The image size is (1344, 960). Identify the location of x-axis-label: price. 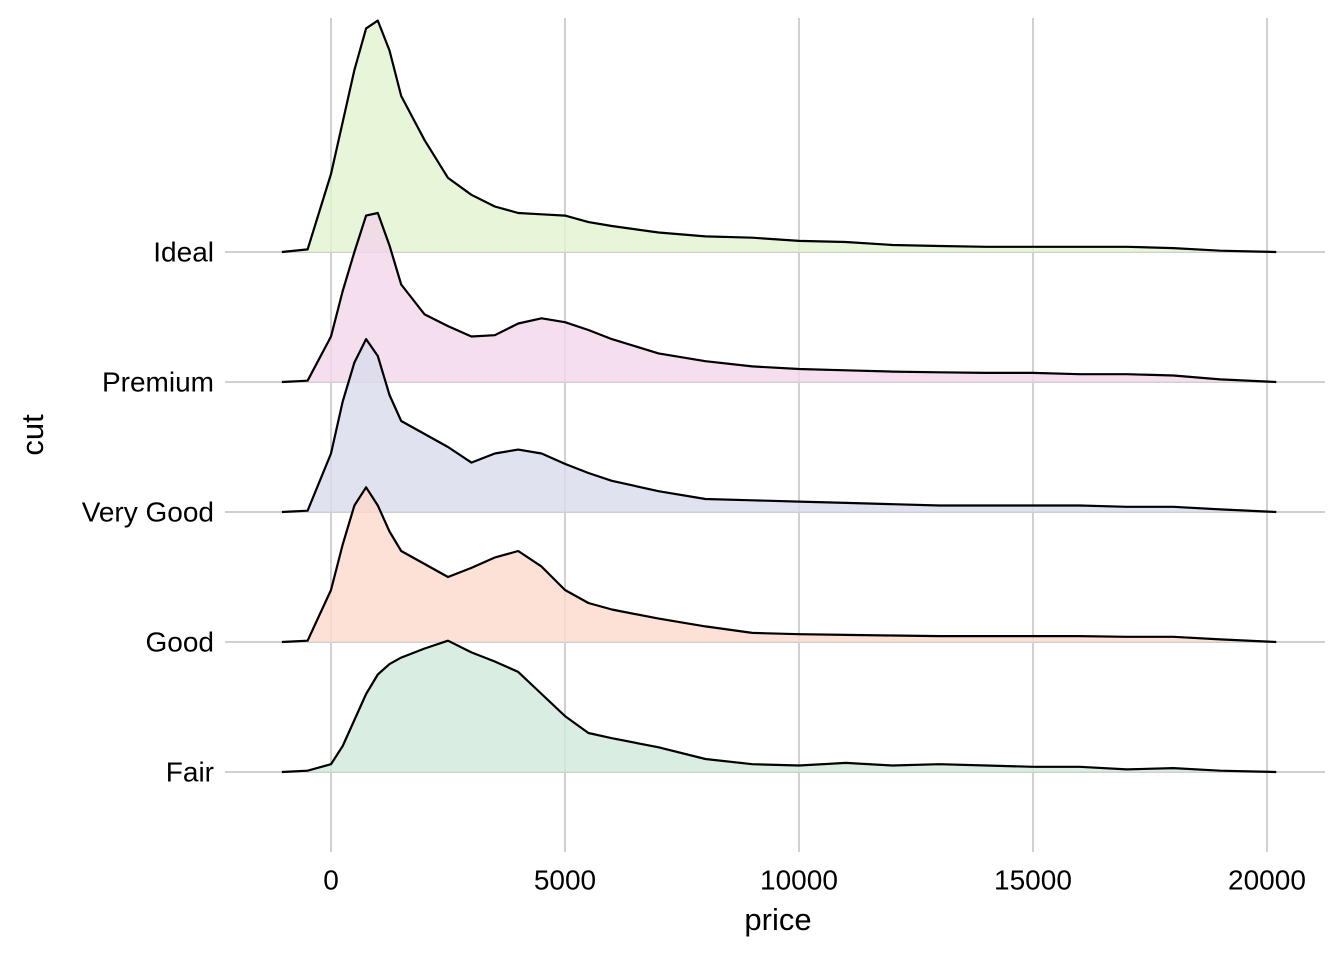
(777, 919).